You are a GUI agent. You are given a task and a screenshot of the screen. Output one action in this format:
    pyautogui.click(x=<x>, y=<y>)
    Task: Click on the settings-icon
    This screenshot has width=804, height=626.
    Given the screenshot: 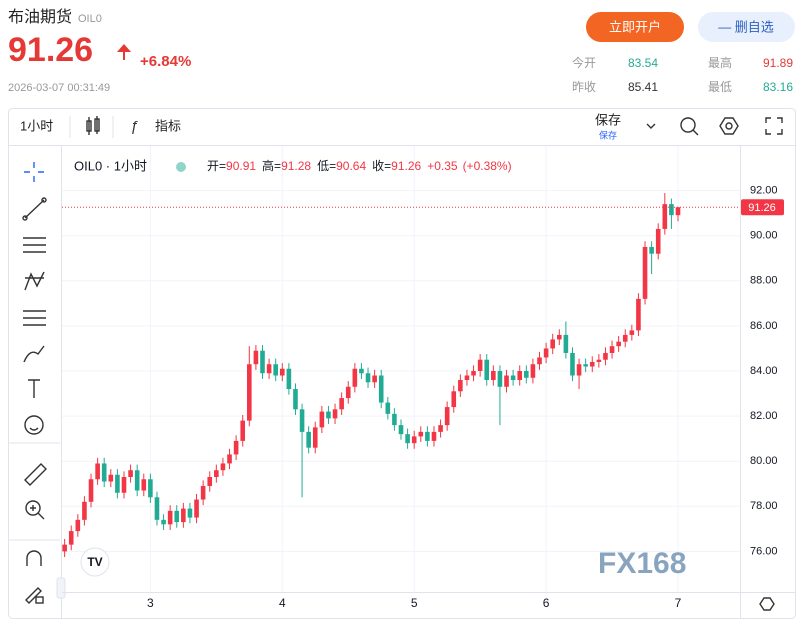 What is the action you would take?
    pyautogui.click(x=729, y=126)
    